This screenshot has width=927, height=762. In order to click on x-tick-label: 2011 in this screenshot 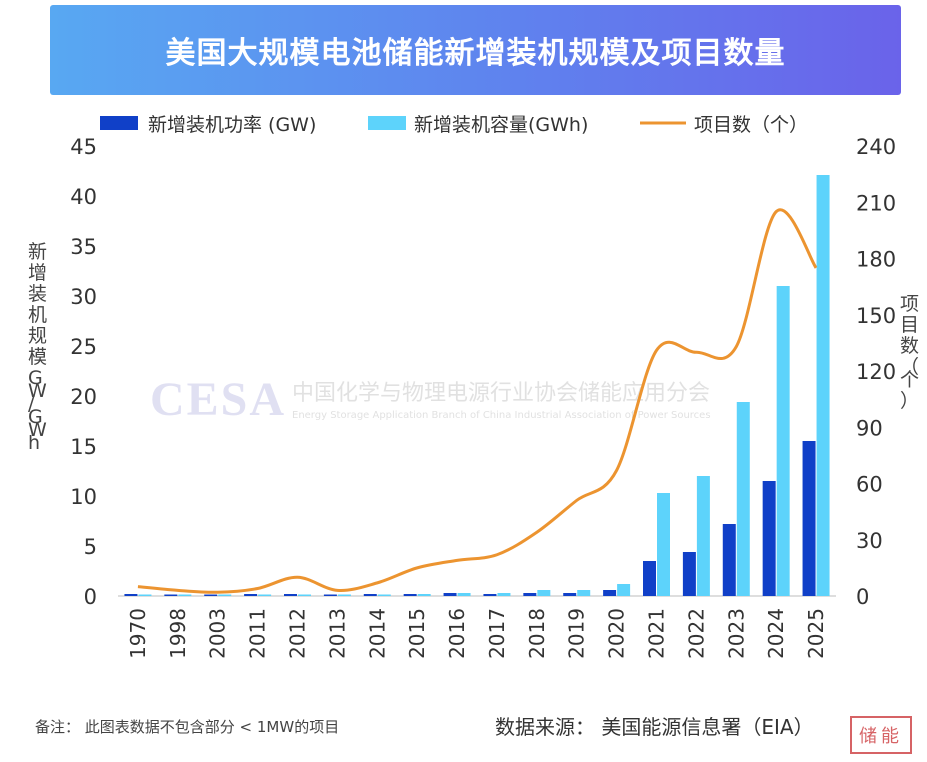, I will do `click(258, 633)`.